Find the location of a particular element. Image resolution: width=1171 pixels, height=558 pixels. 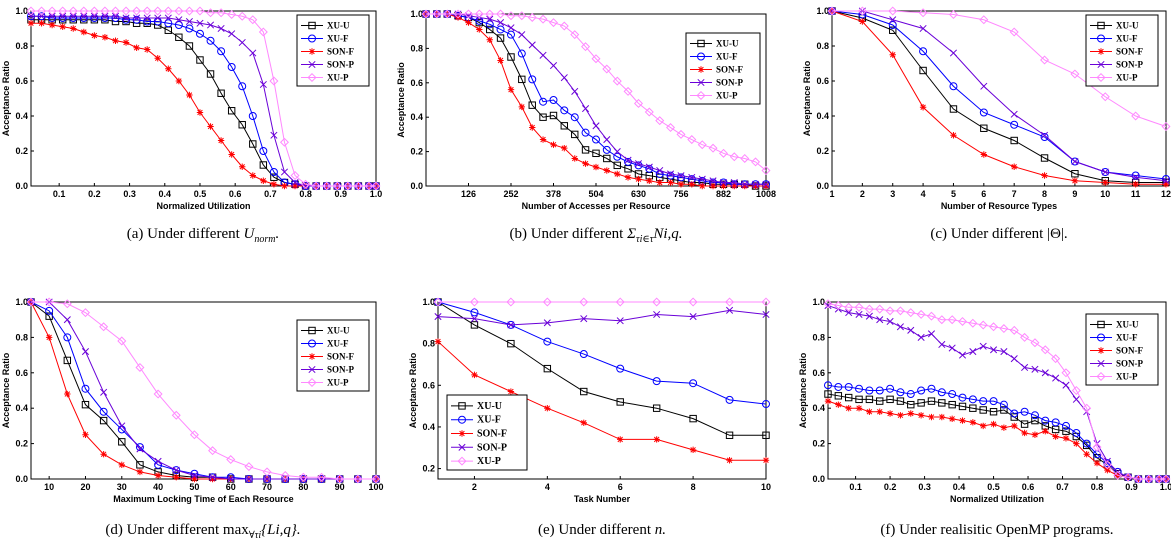

caption-end: . is located at coordinates (664, 530).